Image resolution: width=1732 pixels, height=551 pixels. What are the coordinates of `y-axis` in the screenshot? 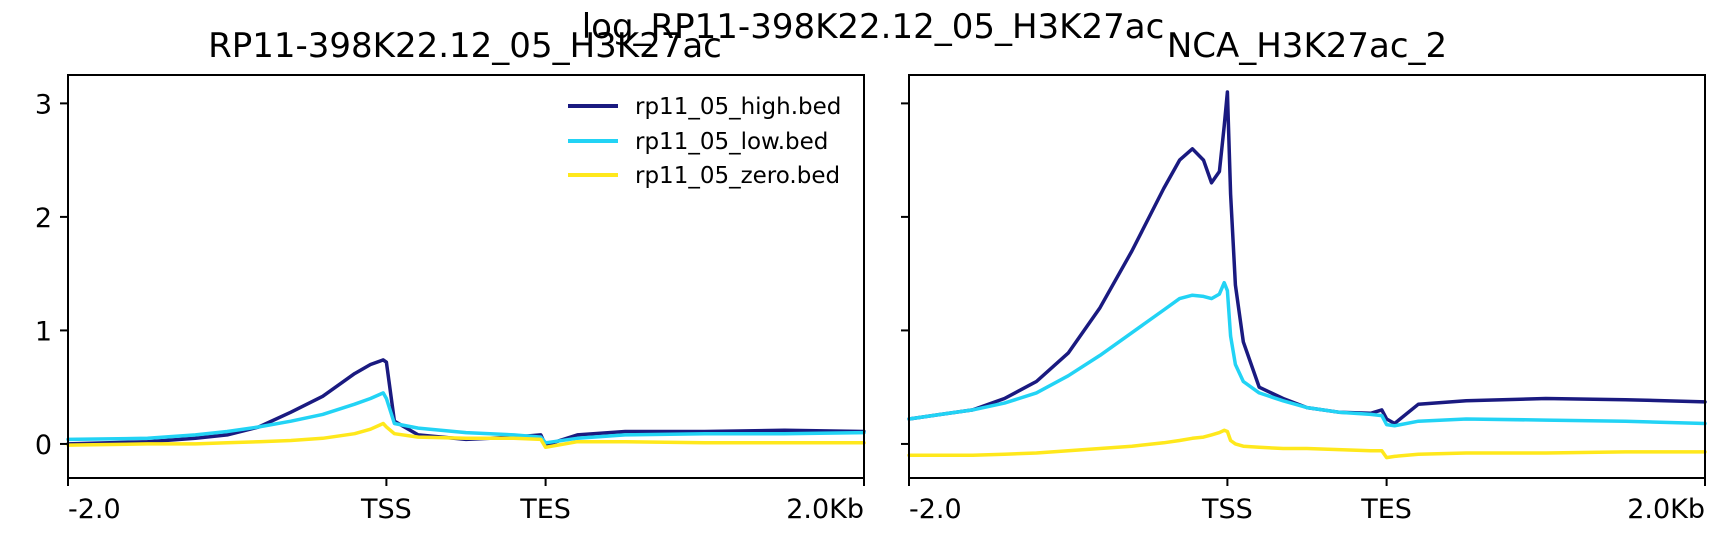 It's located at (905, 273).